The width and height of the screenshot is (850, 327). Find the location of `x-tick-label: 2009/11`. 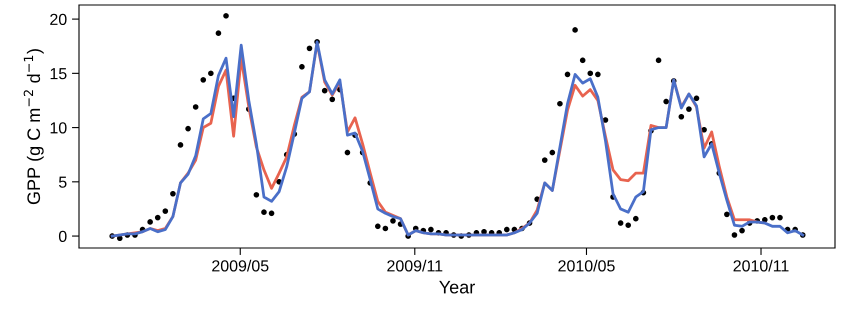

x-tick-label: 2009/11 is located at coordinates (414, 266).